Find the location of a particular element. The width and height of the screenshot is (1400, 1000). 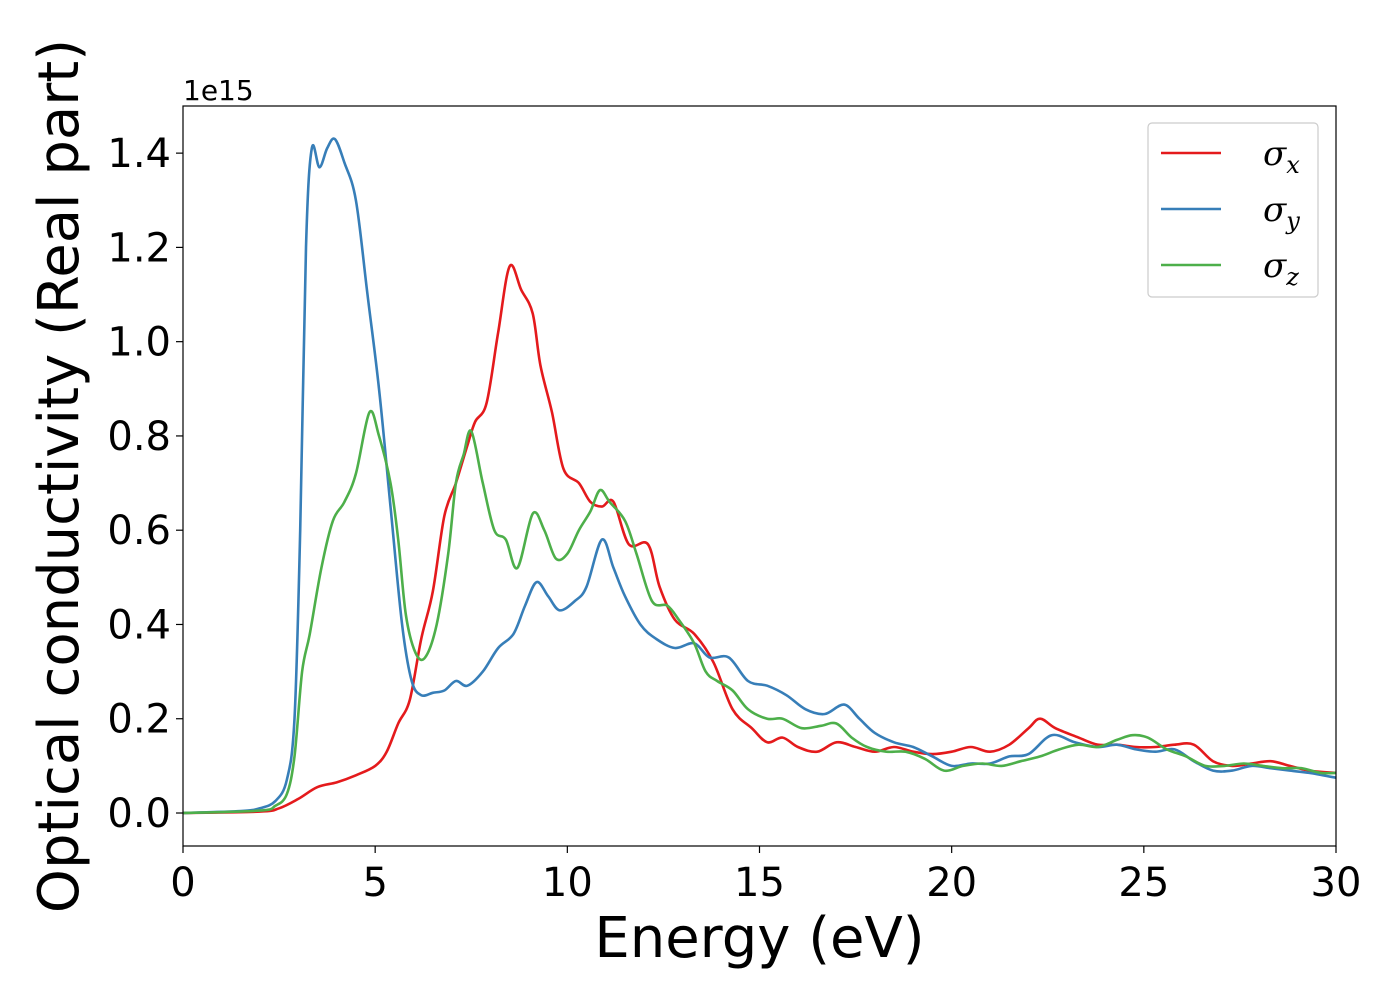

x-axis-ticks: 0 5 10 15 20 25 30 is located at coordinates (765, 876).